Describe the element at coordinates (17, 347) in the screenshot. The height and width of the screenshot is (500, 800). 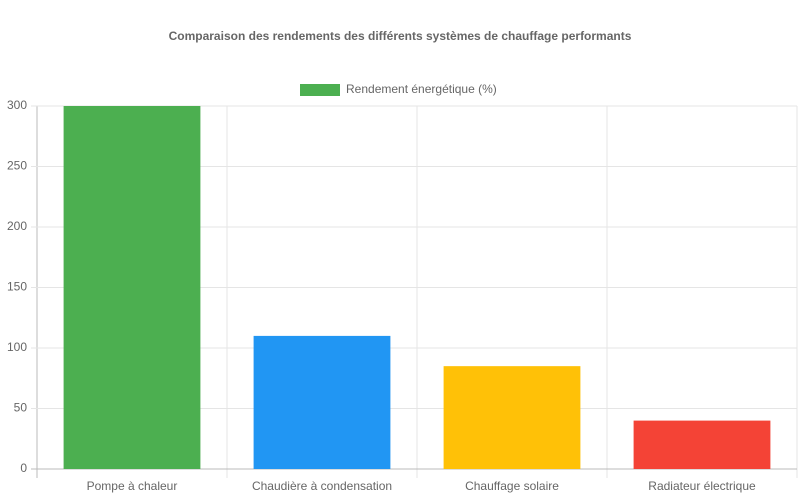
I see `y-tick-label: 100` at that location.